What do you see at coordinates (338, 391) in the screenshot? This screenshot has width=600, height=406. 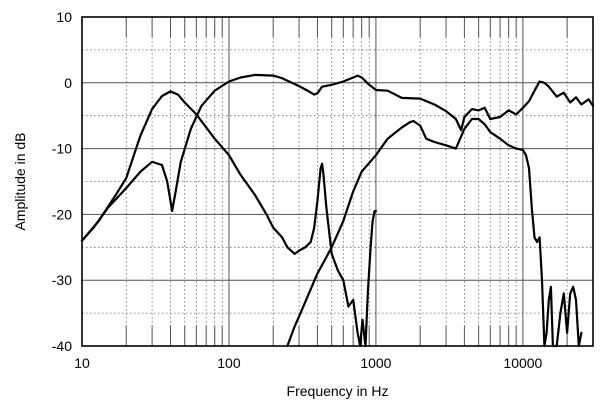 I see `x-axis-label: Frequency in Hz` at bounding box center [338, 391].